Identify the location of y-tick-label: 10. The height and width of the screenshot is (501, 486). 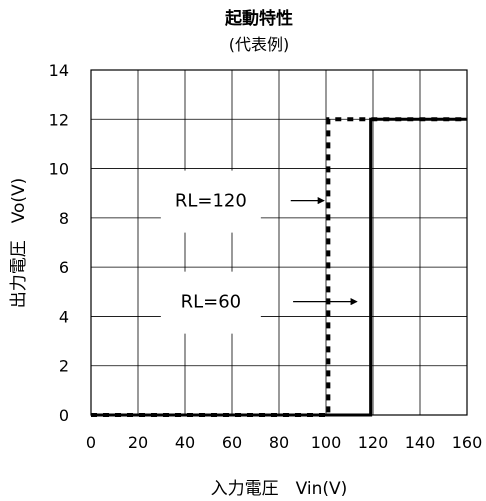
(59, 169).